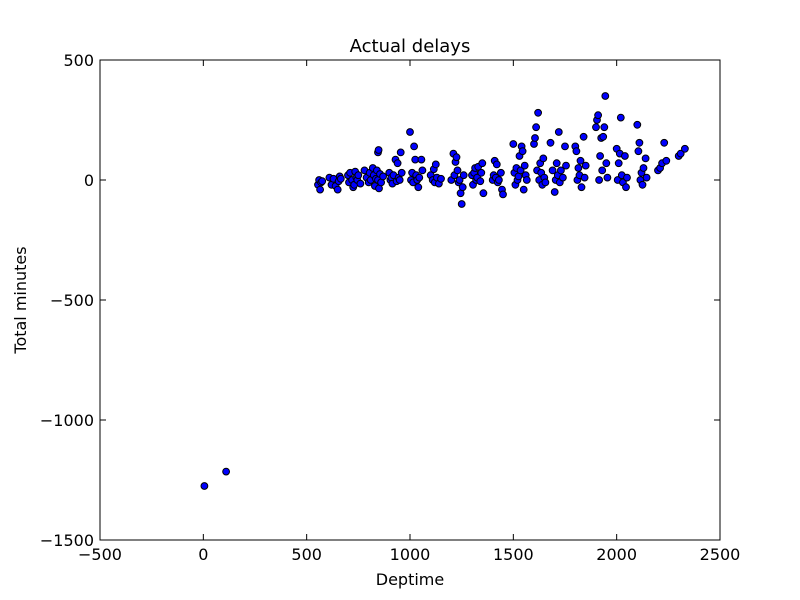 The height and width of the screenshot is (600, 800). What do you see at coordinates (100, 554) in the screenshot?
I see `x-tick-label: −500` at bounding box center [100, 554].